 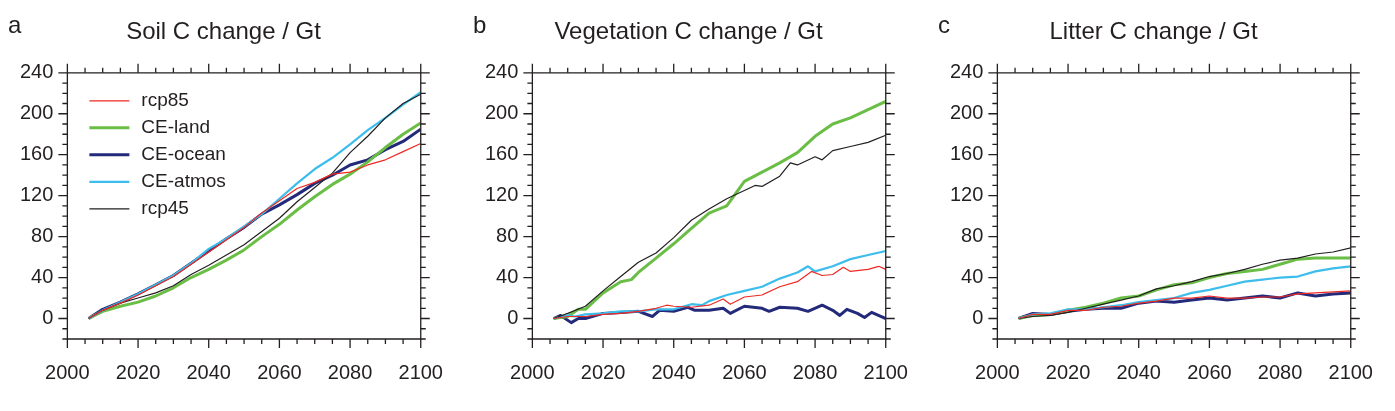 I want to click on text: a, so click(x=15, y=24).